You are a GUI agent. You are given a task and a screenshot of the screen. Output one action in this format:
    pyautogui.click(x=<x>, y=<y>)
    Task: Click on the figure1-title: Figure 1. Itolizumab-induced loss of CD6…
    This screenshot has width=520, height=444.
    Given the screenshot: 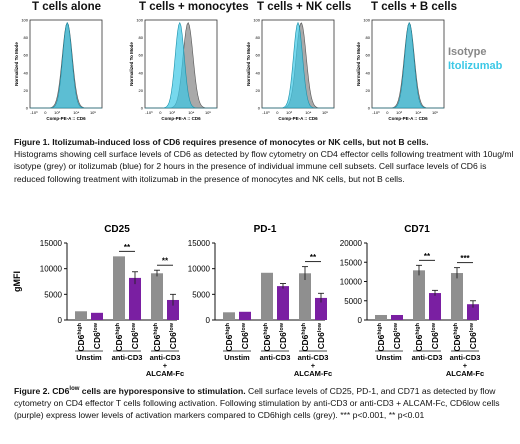 What is the action you would take?
    pyautogui.click(x=221, y=142)
    